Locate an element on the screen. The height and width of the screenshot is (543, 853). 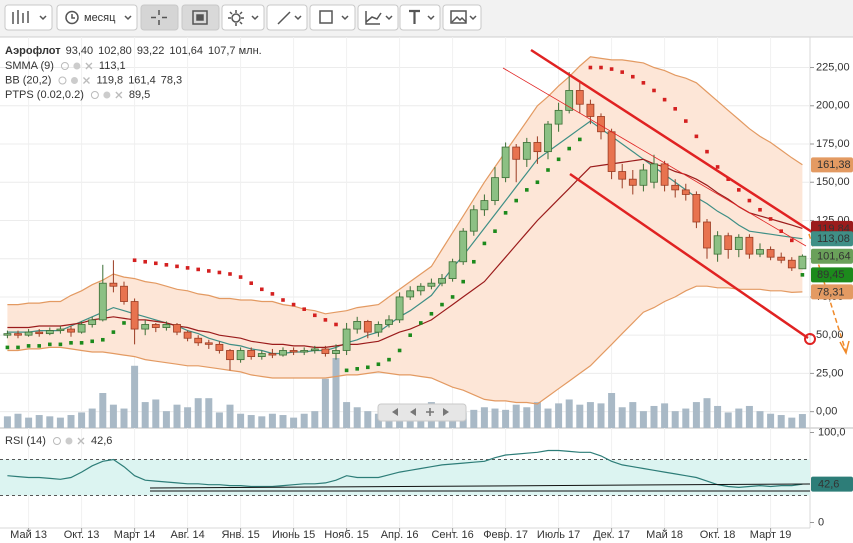
quote-value: 101,64 is located at coordinates (186, 51).